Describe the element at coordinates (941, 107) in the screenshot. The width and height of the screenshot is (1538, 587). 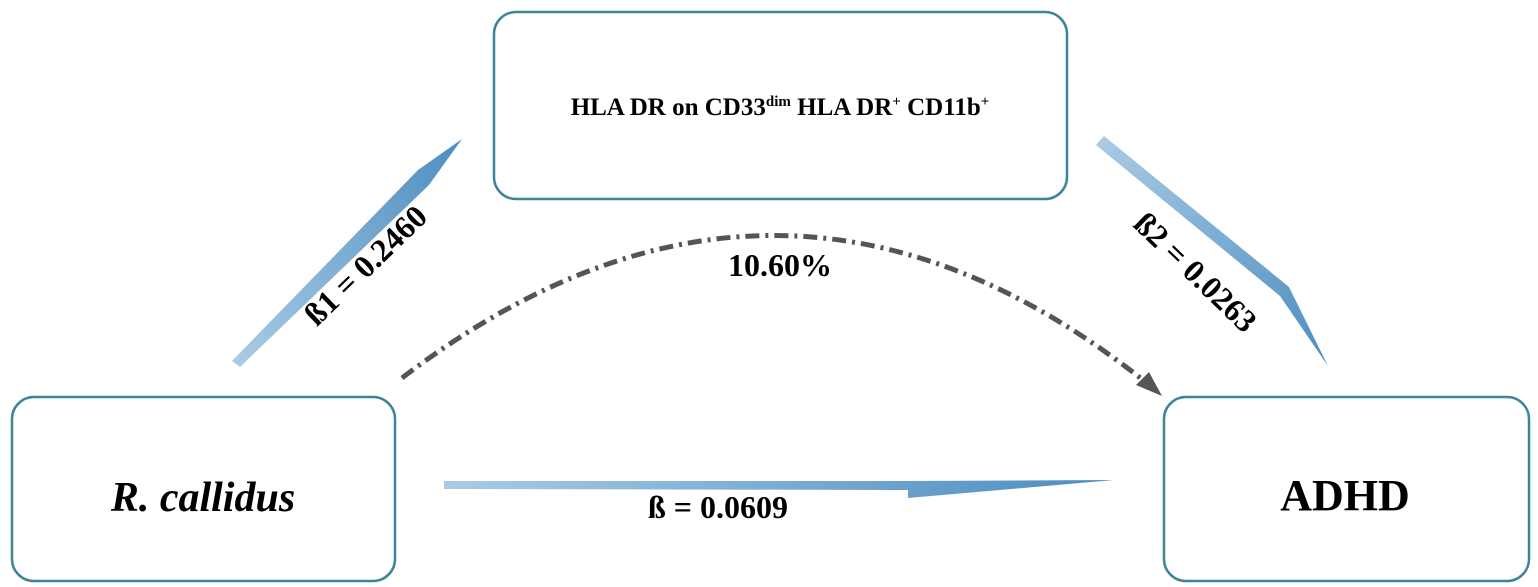
I see `mediator-label-part-3: CD11b` at that location.